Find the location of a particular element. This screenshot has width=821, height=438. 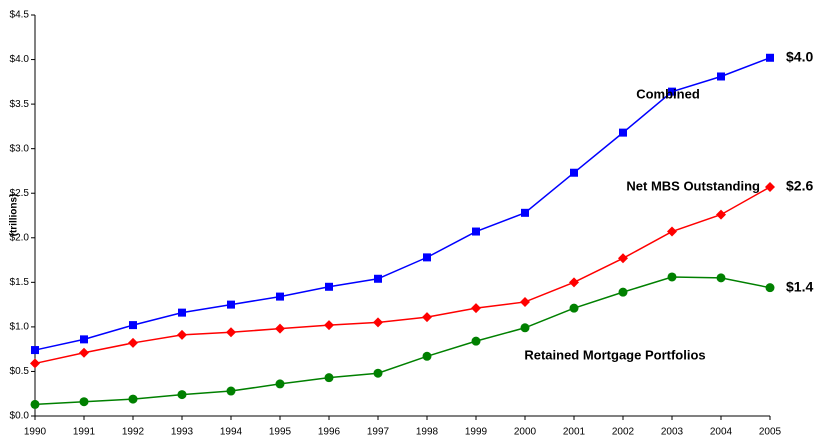

series-label: Retained Mortgage Portfolios is located at coordinates (614, 354).